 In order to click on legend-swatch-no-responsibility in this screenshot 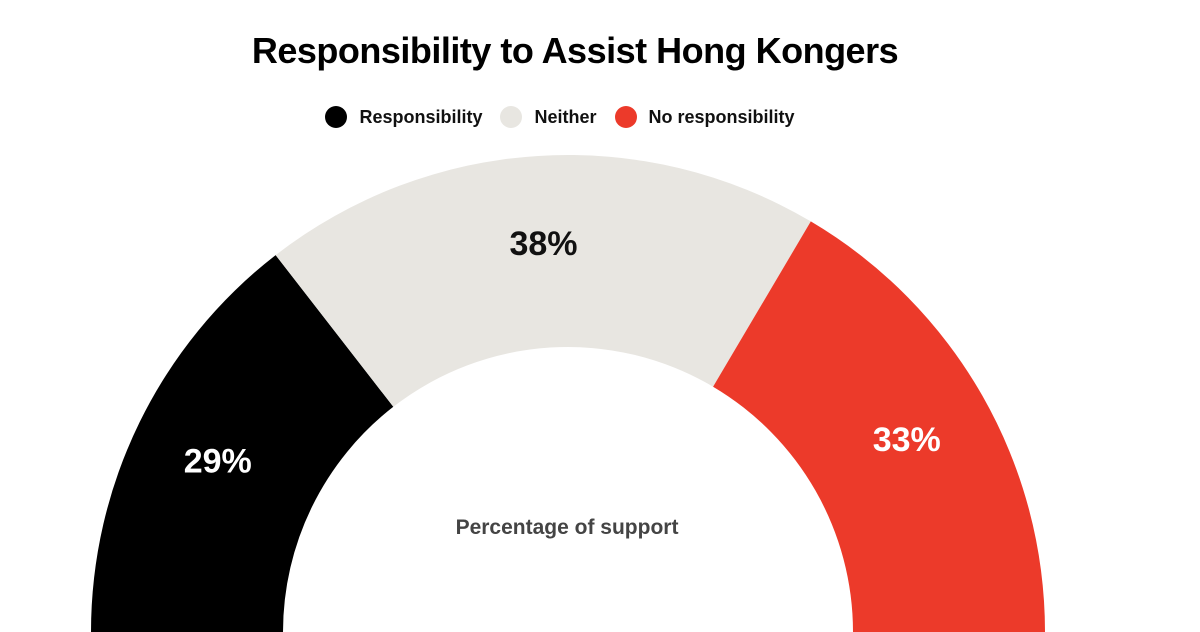, I will do `click(625, 117)`.